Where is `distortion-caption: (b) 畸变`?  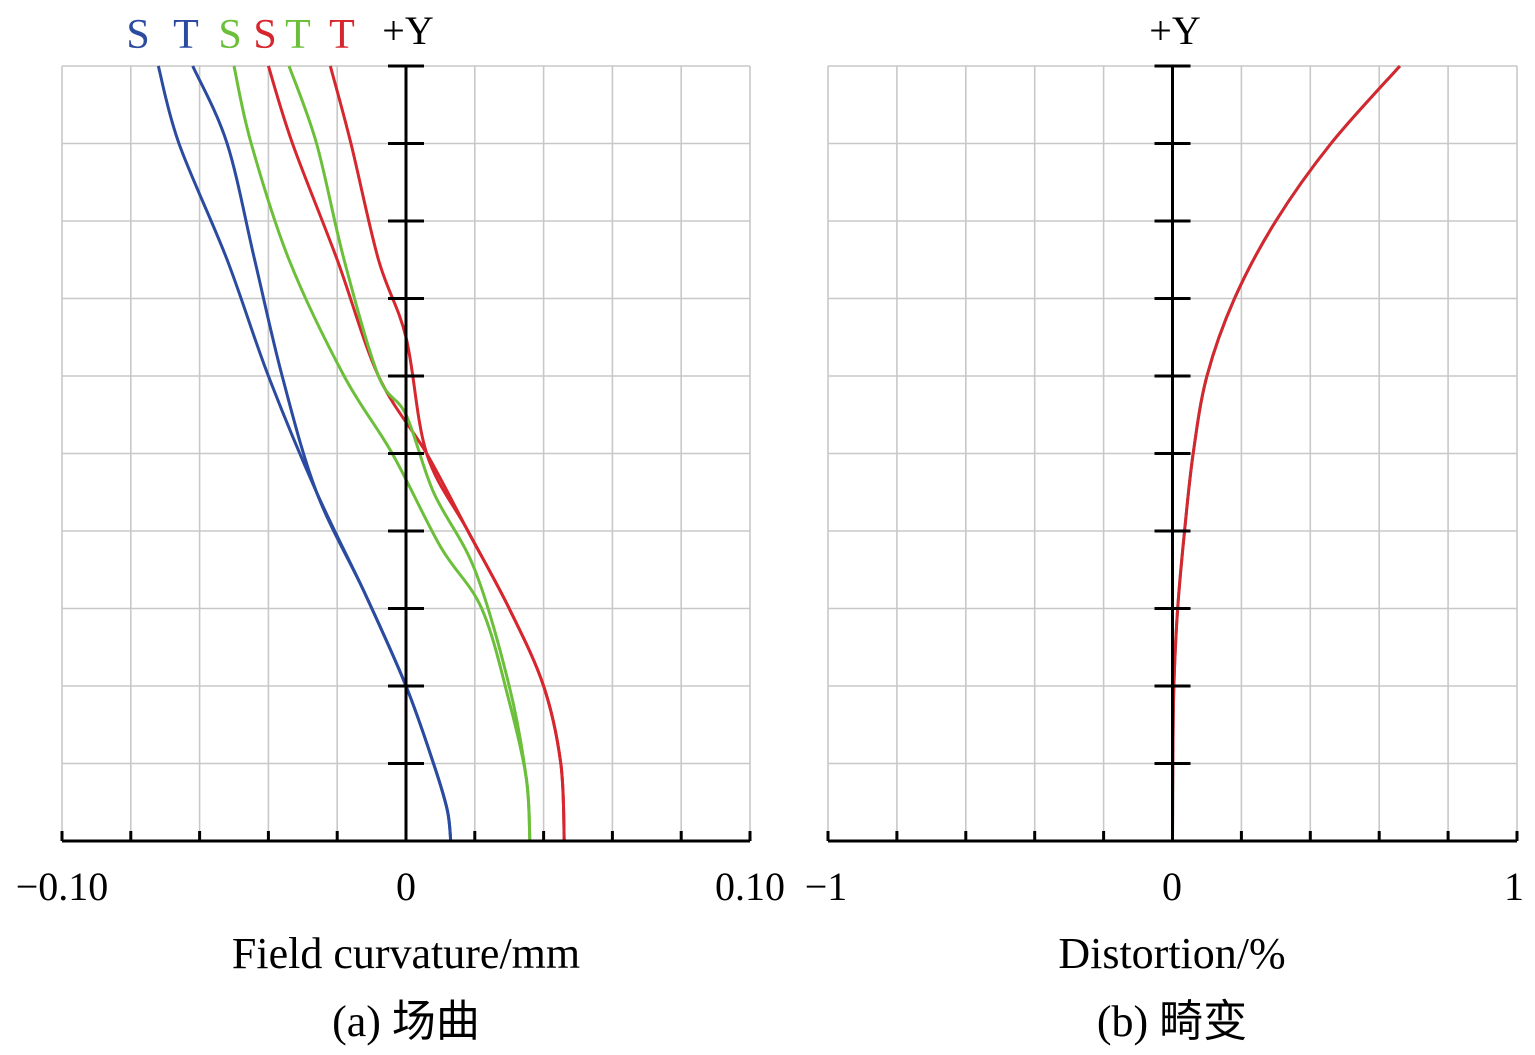
distortion-caption: (b) 畸变 is located at coordinates (1172, 1021).